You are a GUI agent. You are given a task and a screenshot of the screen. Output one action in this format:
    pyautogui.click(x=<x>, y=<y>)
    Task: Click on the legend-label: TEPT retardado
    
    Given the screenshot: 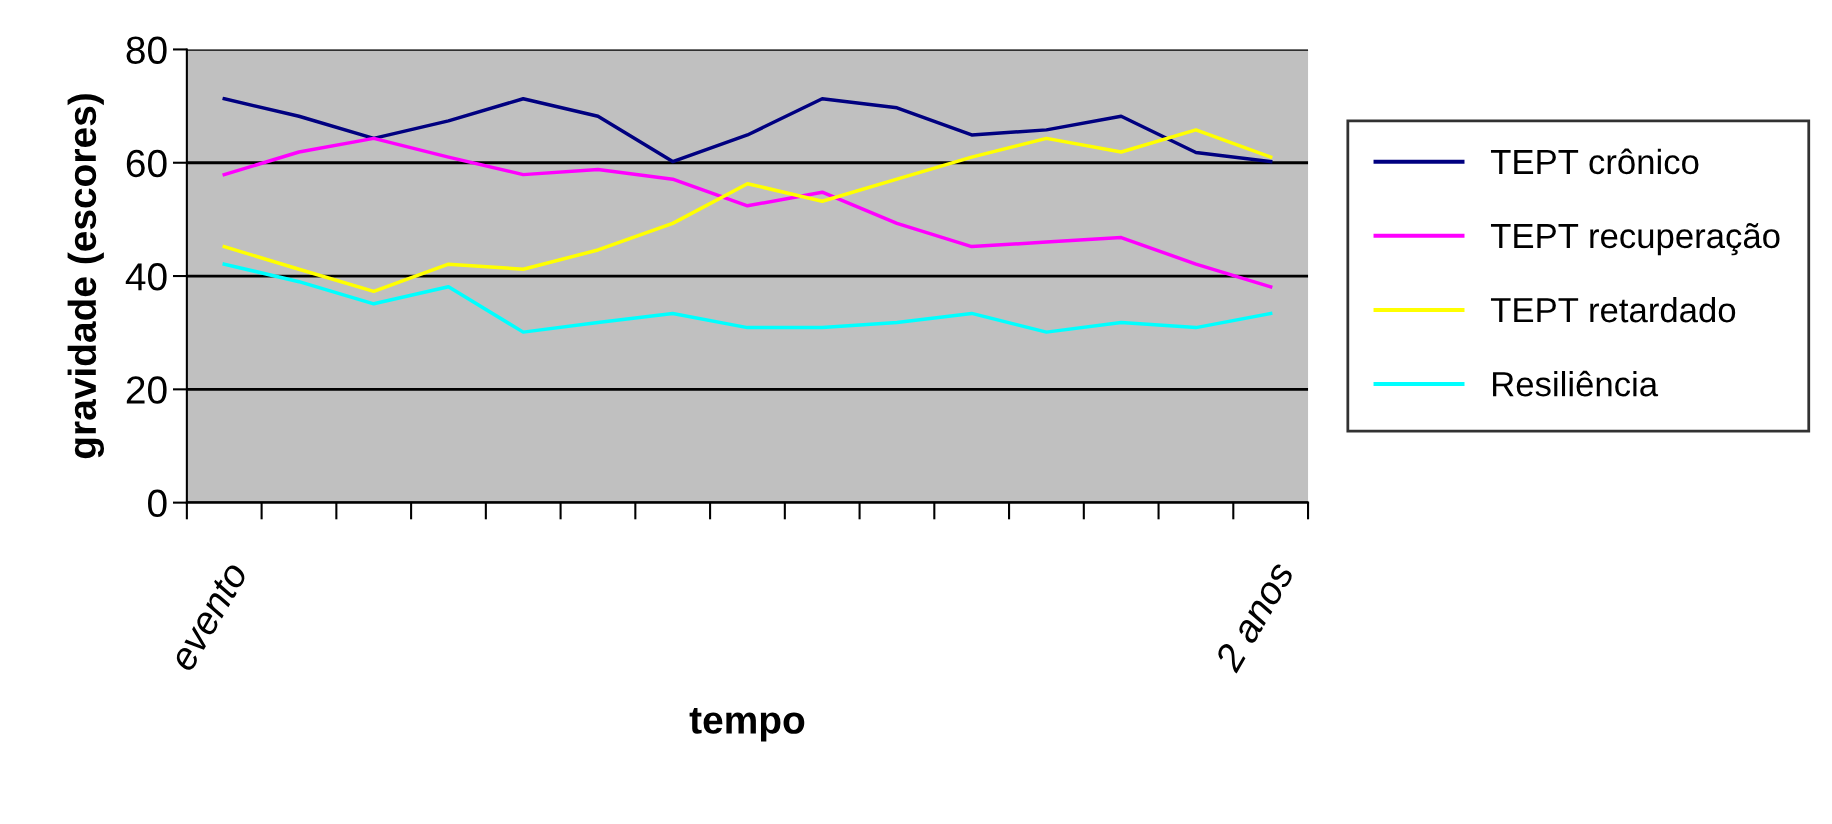 What is the action you would take?
    pyautogui.click(x=1613, y=309)
    